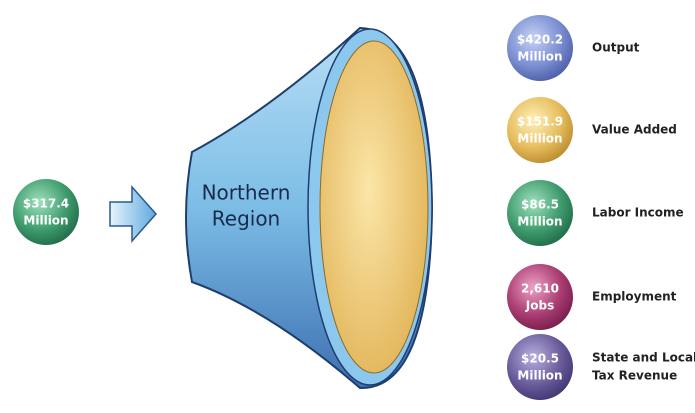 This screenshot has width=695, height=413. What do you see at coordinates (643, 358) in the screenshot?
I see `output-label: State and Local` at bounding box center [643, 358].